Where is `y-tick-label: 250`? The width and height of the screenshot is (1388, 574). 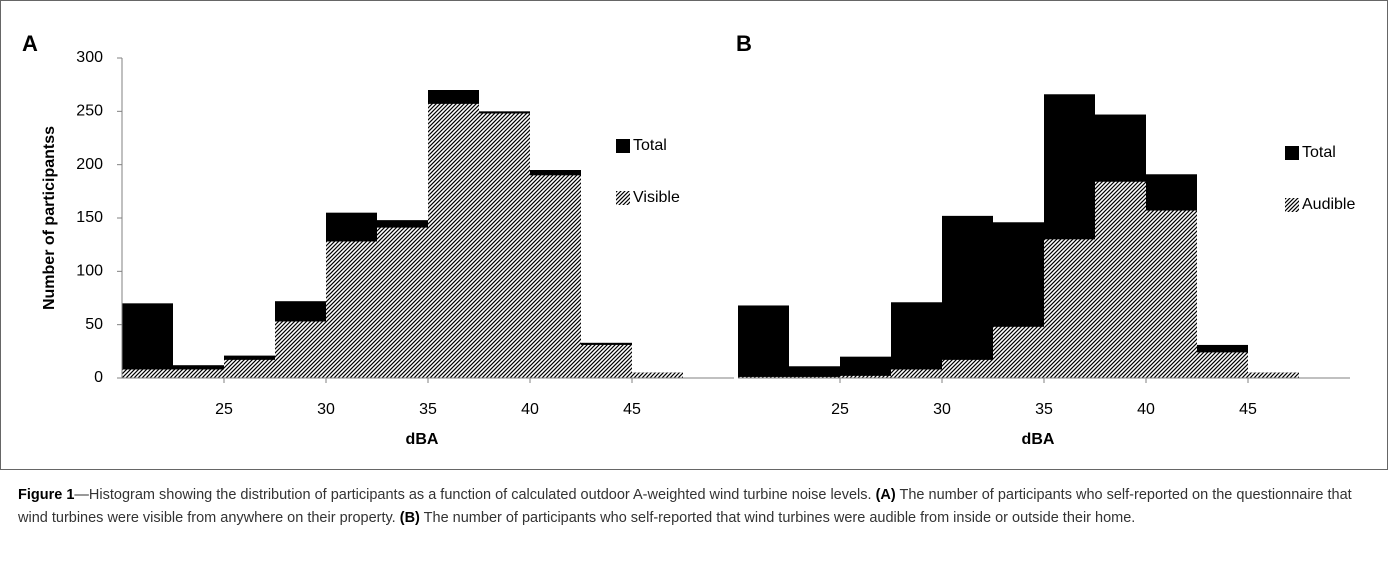
y-tick-label: 250 is located at coordinates (89, 111).